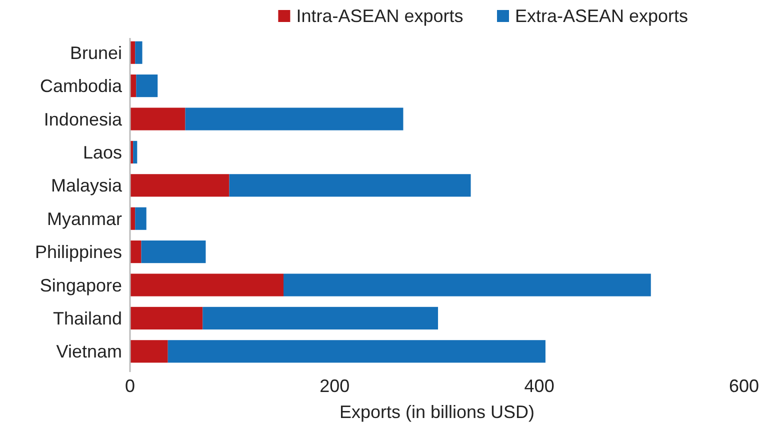 This screenshot has width=774, height=436. Describe the element at coordinates (78, 252) in the screenshot. I see `y-tick-label: Philippines` at that location.